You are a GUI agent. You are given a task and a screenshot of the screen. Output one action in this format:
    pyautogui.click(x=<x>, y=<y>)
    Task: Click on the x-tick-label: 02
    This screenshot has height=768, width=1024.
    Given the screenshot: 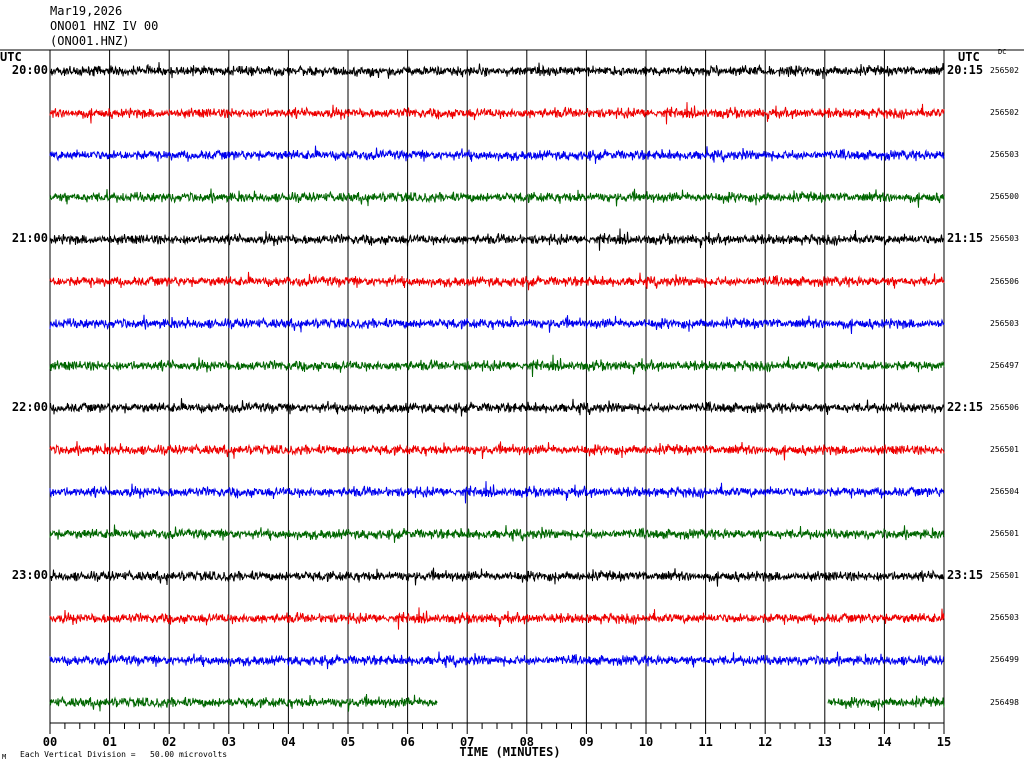 What is the action you would take?
    pyautogui.click(x=169, y=742)
    